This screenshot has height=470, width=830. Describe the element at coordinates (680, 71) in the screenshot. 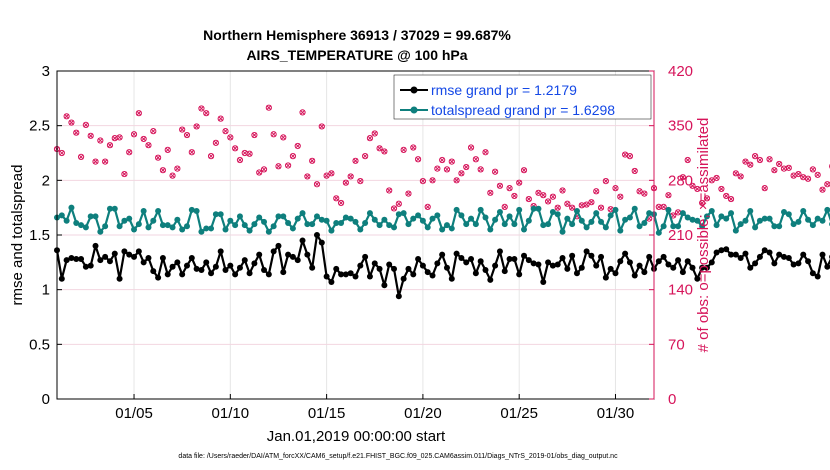

I see `y-tick-label-right: 420` at that location.